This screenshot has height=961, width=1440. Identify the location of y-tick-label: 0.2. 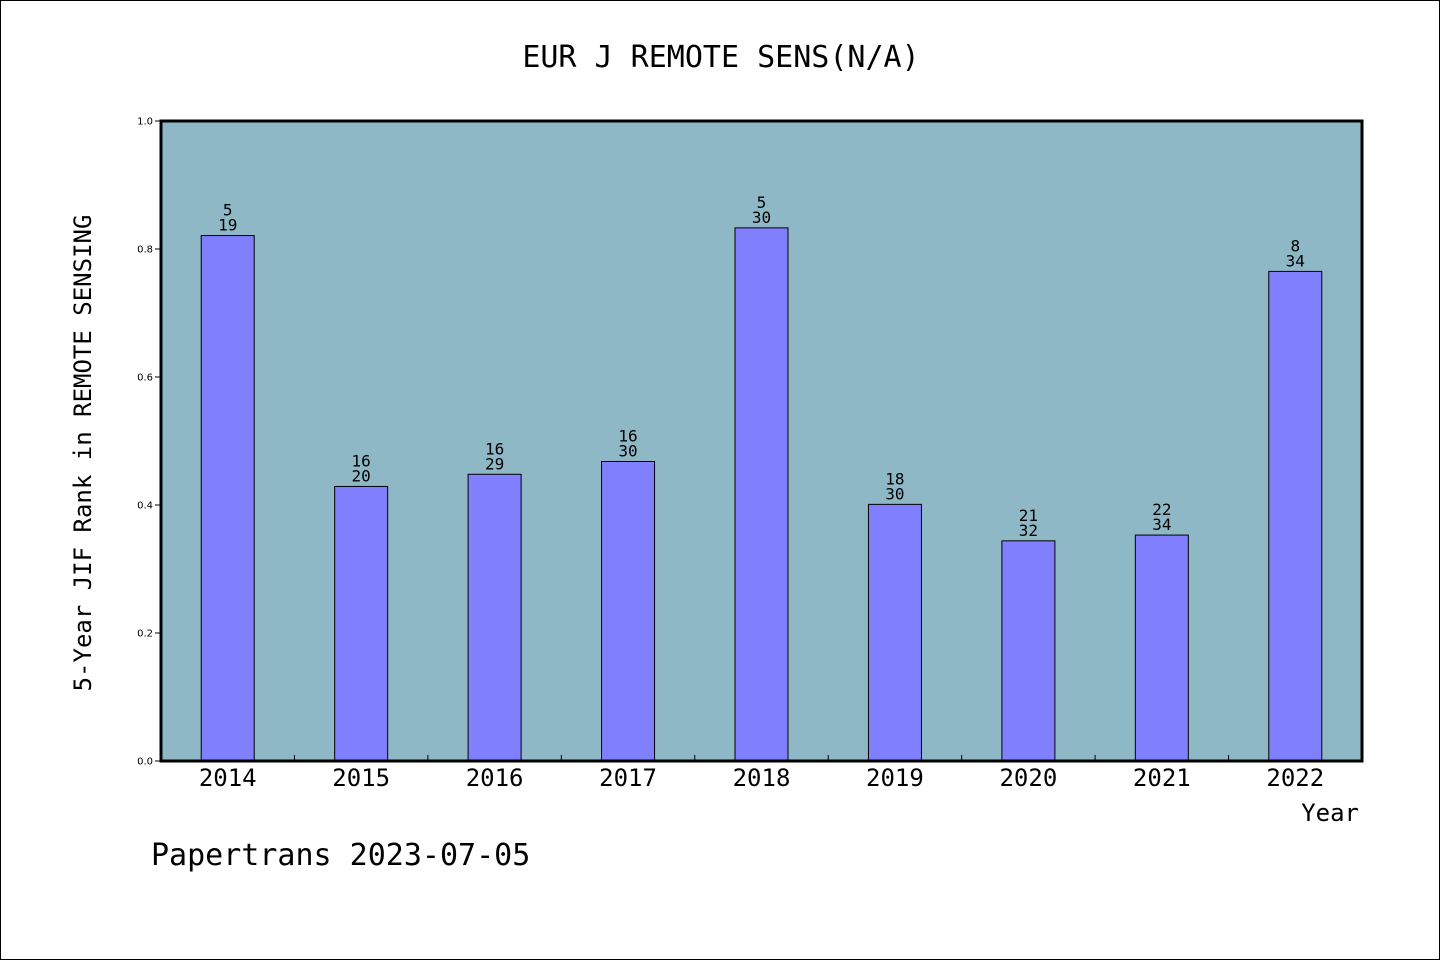
(145, 634).